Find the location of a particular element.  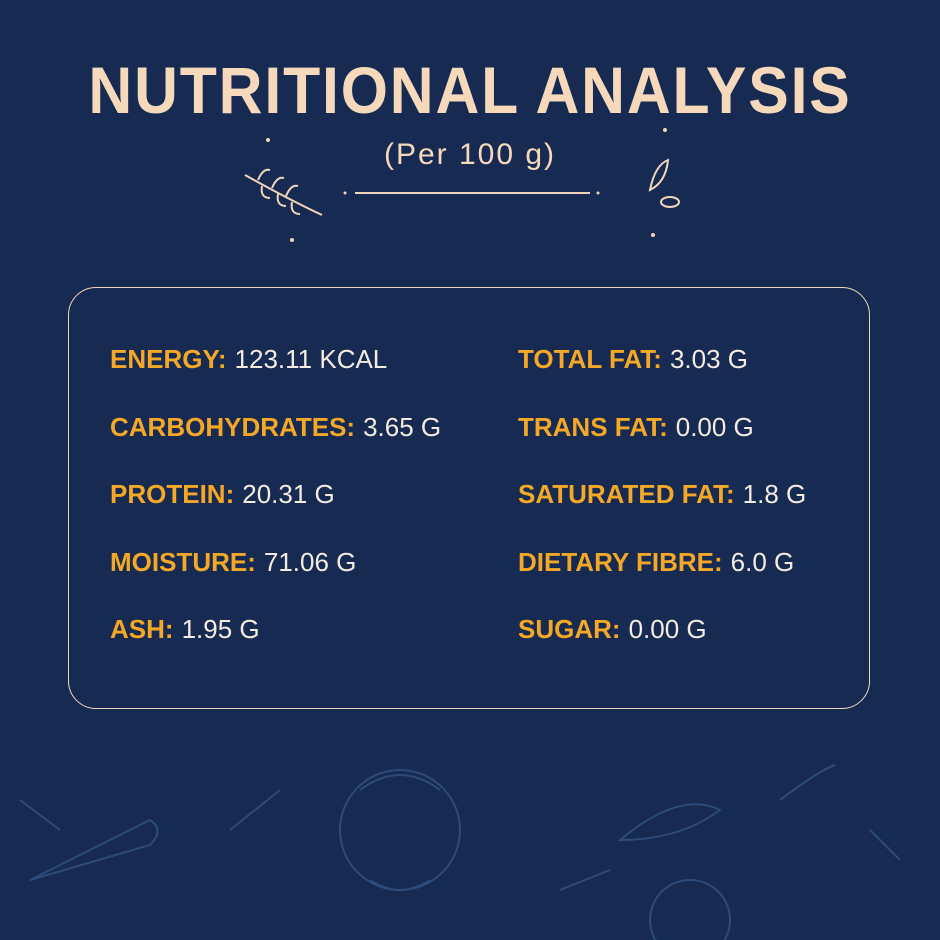

nutrient-row: CARBOHYDRATES: 3.65 G is located at coordinates (275, 446).